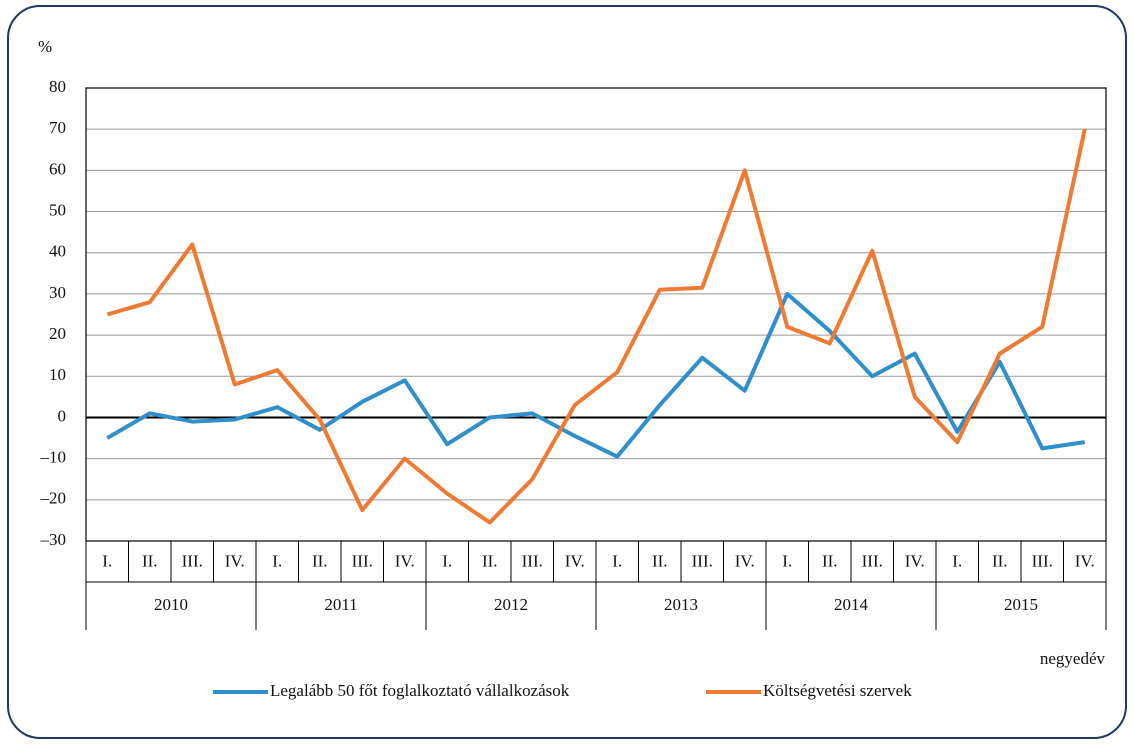 This screenshot has width=1134, height=744. I want to click on year-label: 2012, so click(511, 604).